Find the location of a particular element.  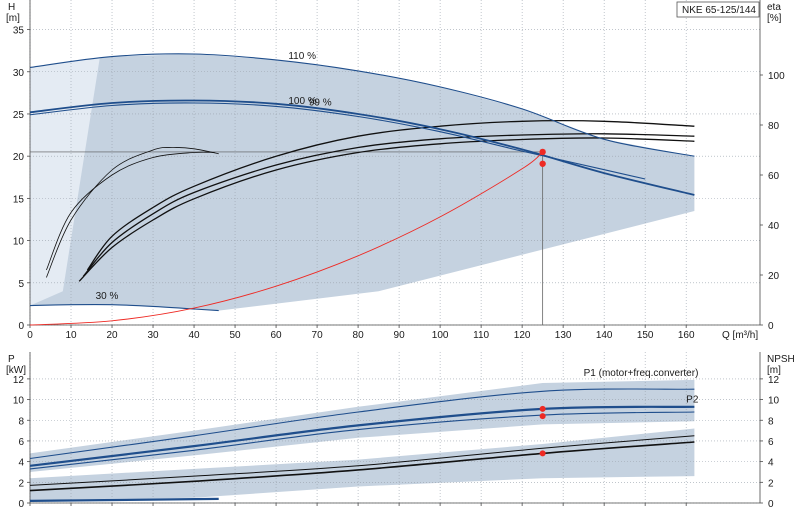

npsh-band is located at coordinates (362, 464).